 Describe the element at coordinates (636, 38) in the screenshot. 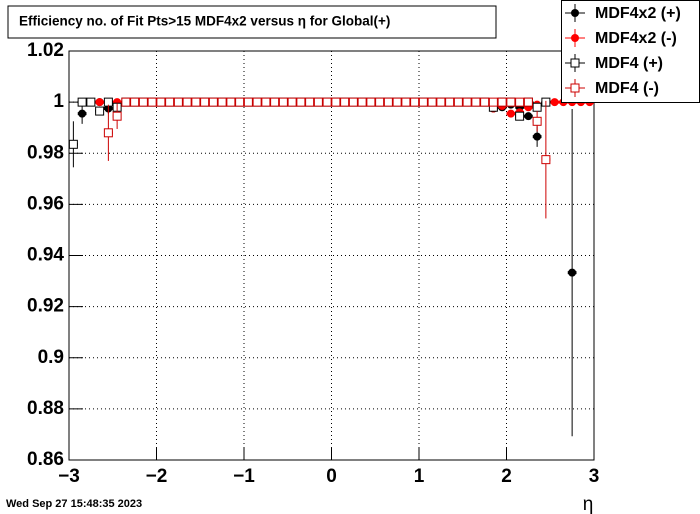

I see `legend-label: MDF4x2 (-)` at that location.